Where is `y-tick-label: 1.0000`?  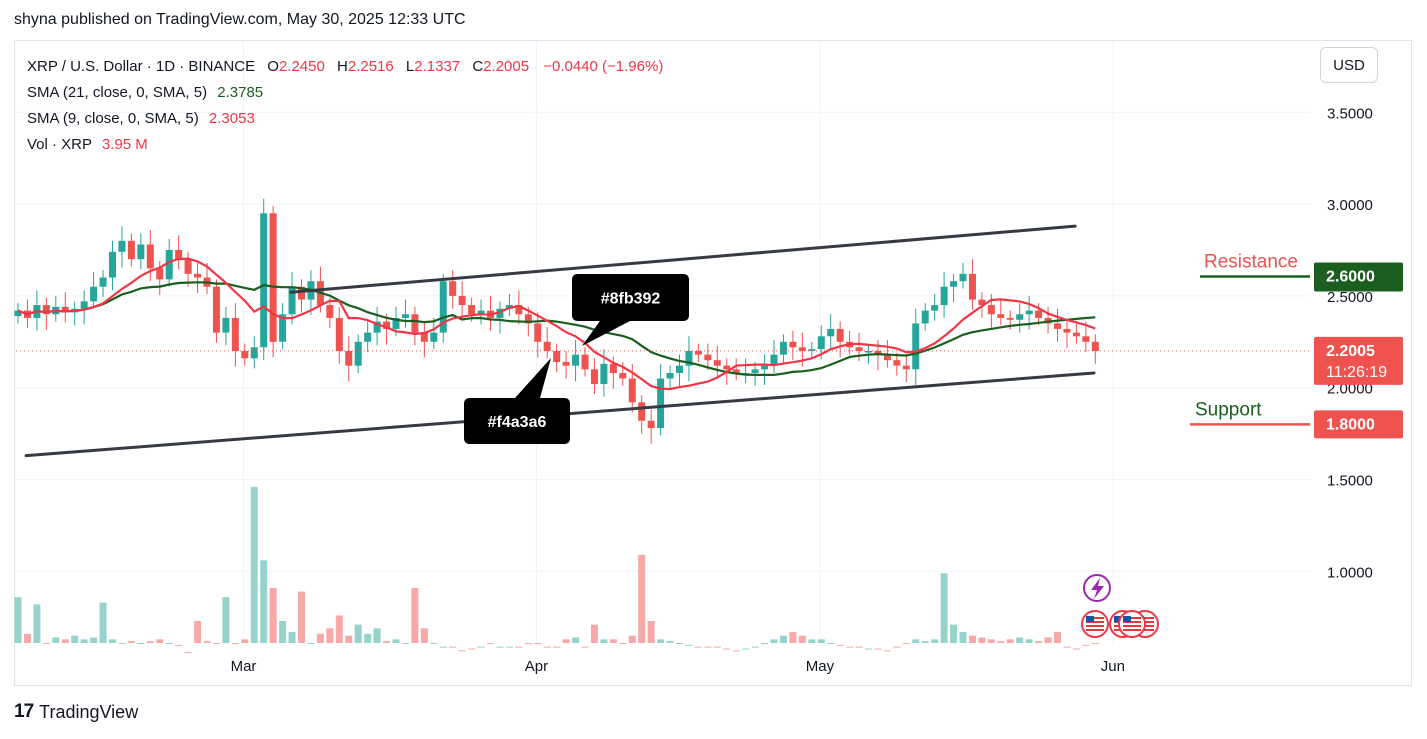
y-tick-label: 1.0000 is located at coordinates (1350, 572).